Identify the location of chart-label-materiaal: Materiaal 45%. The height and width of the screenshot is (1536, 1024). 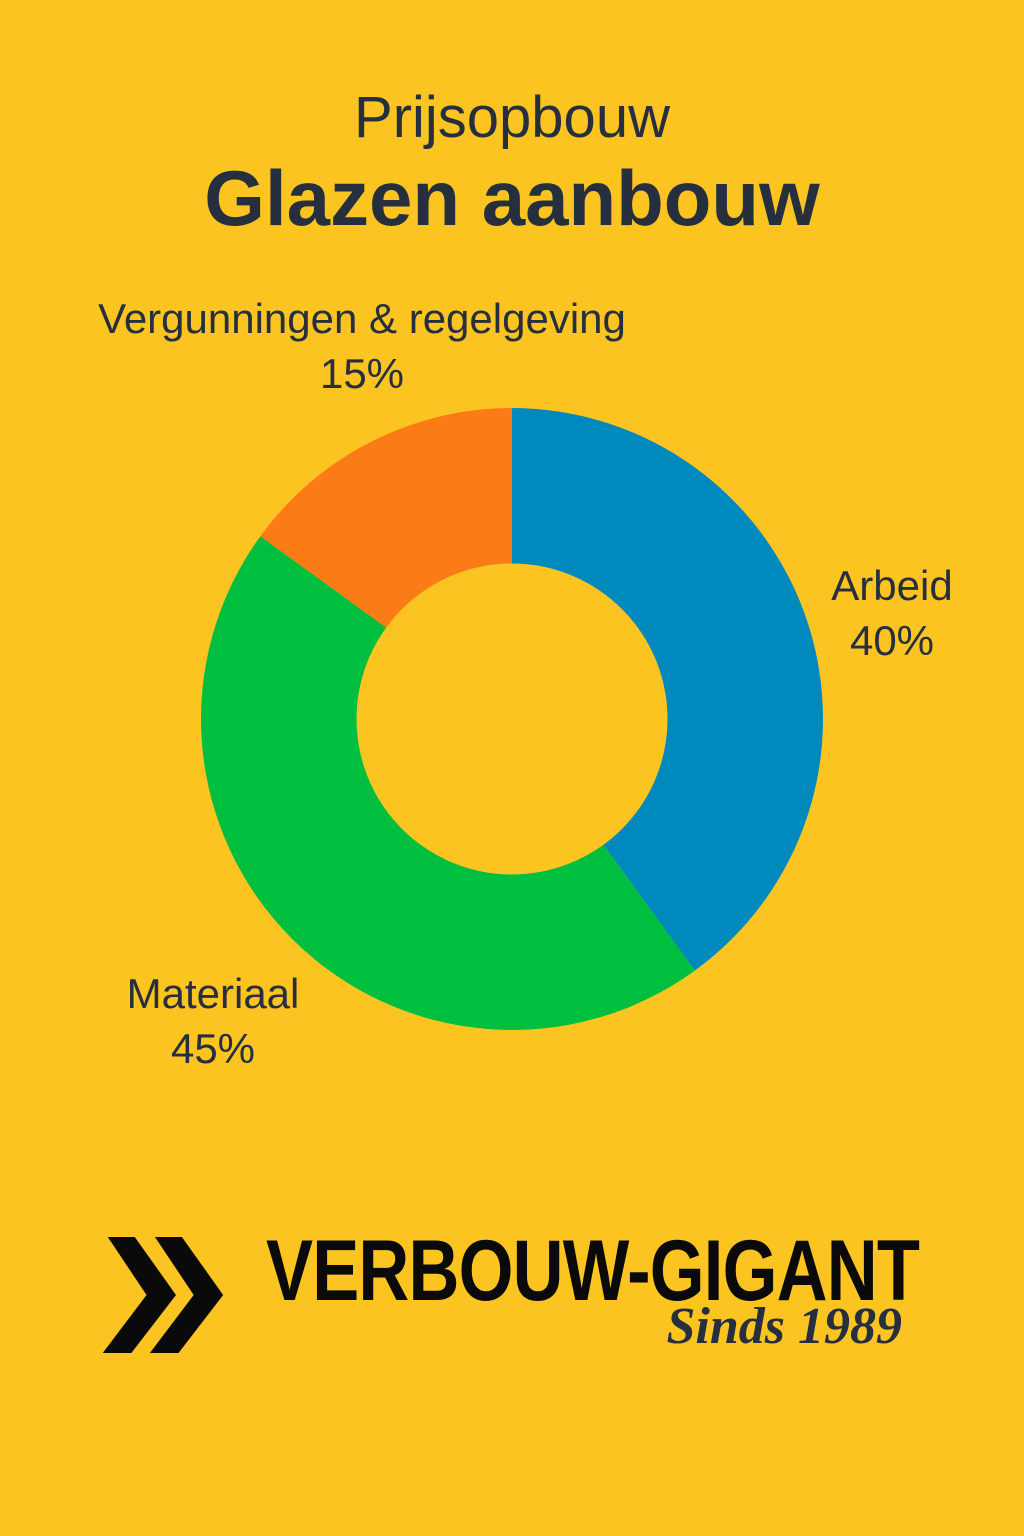
(213, 1021).